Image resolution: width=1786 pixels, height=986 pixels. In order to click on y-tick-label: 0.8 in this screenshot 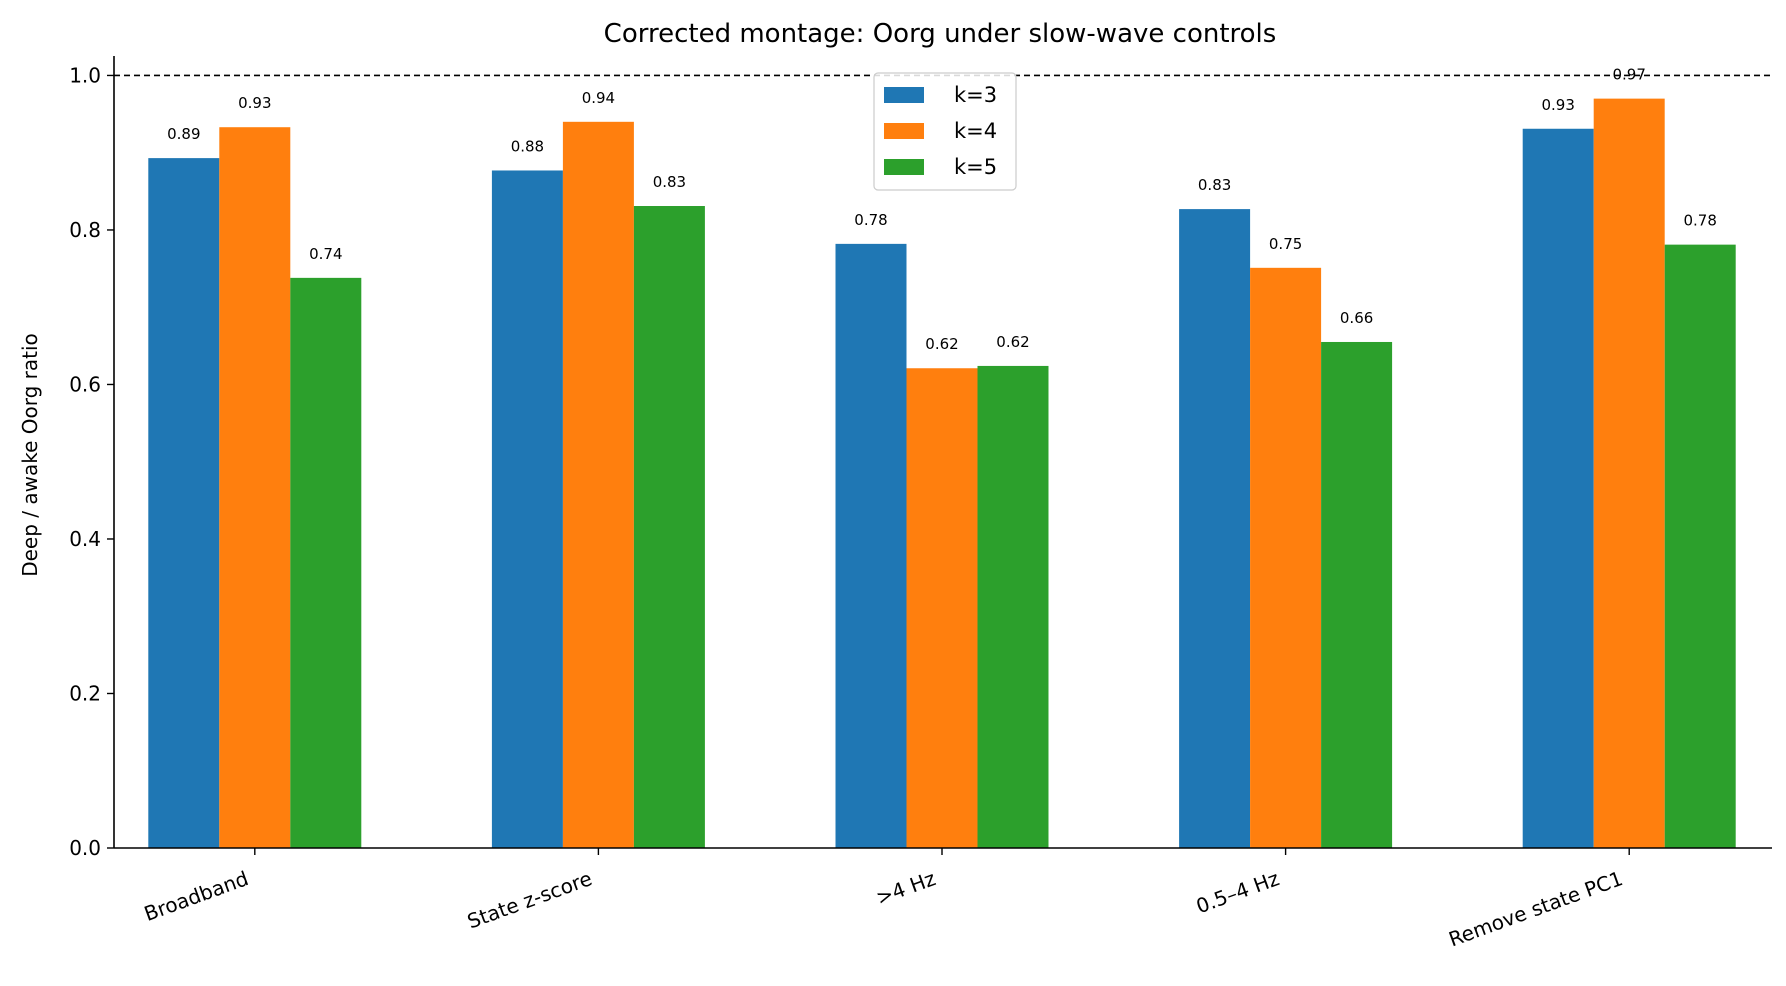, I will do `click(85, 230)`.